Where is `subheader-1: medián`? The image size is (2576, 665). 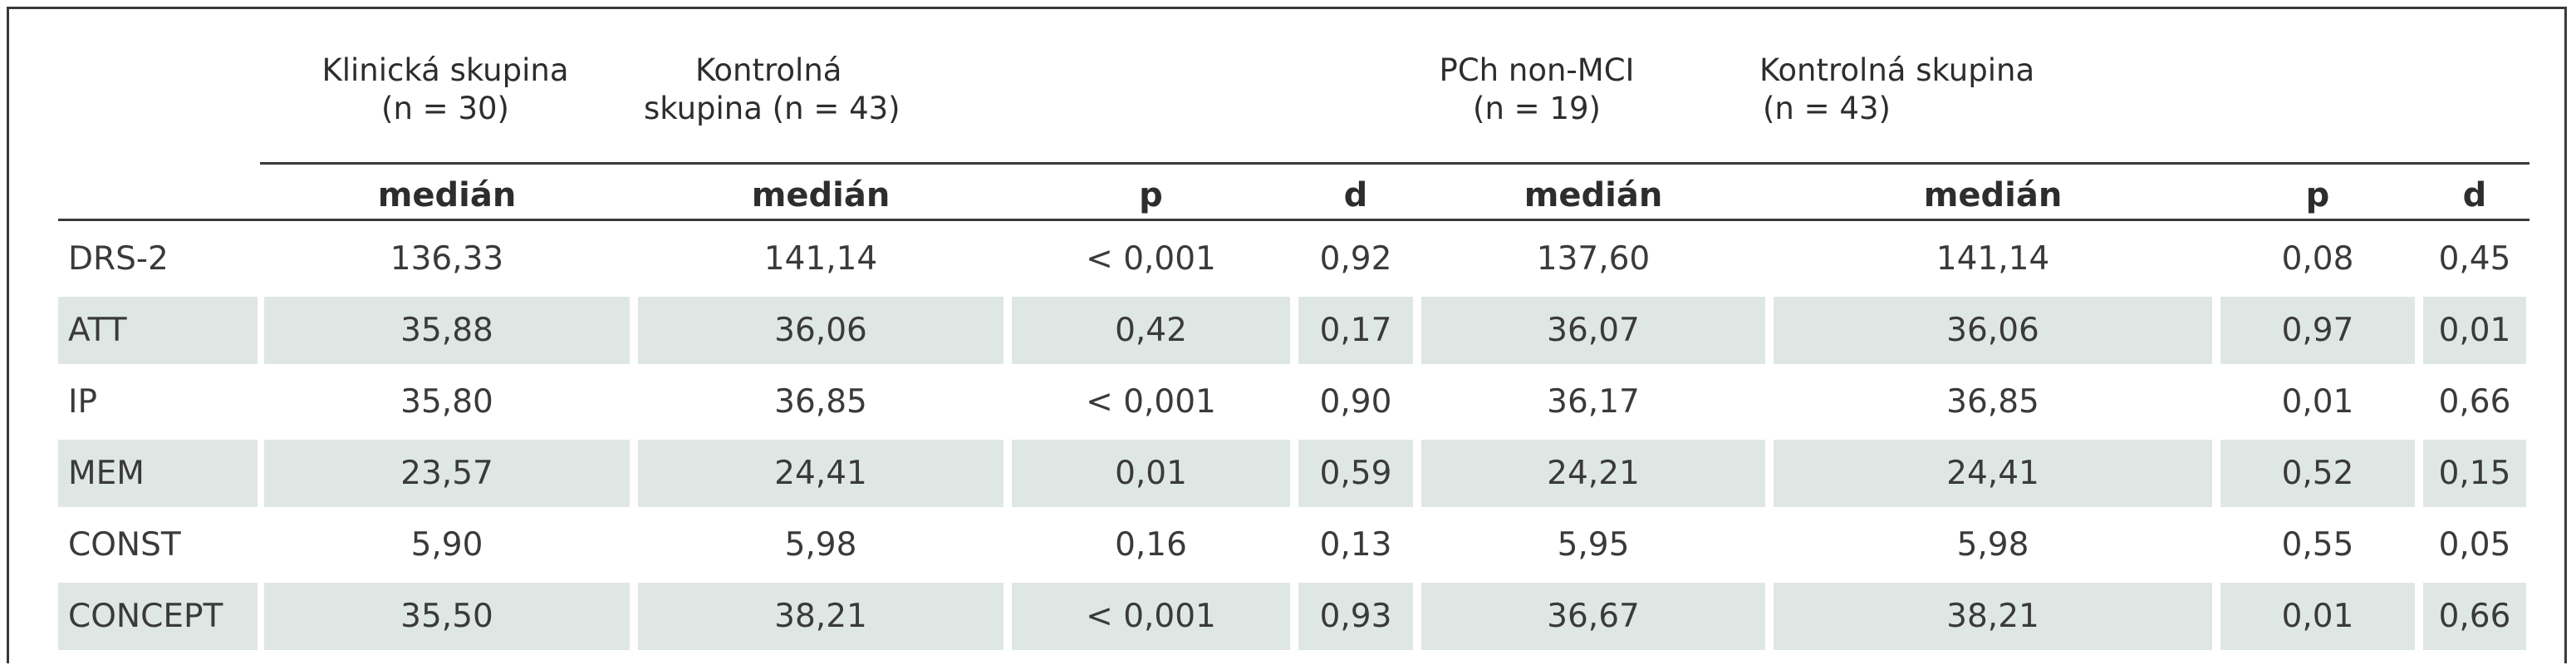 subheader-1: medián is located at coordinates (447, 195).